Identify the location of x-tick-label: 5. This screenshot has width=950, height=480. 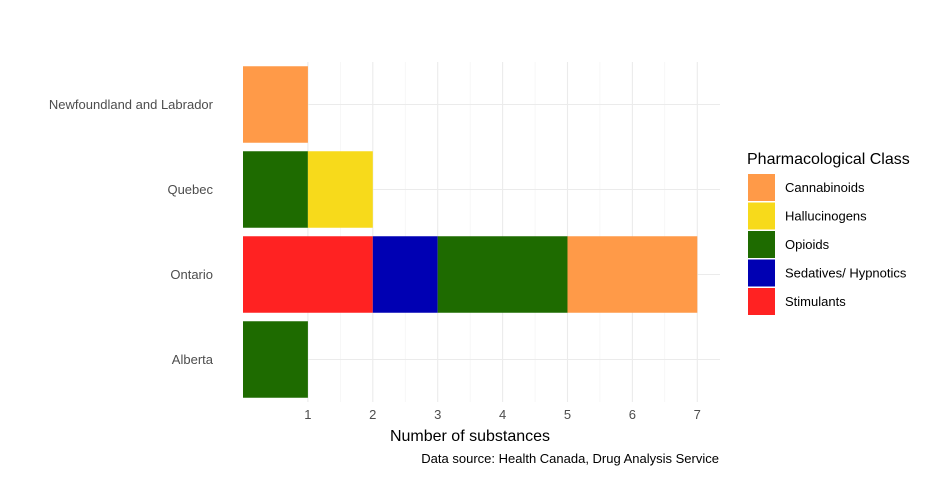
(567, 414).